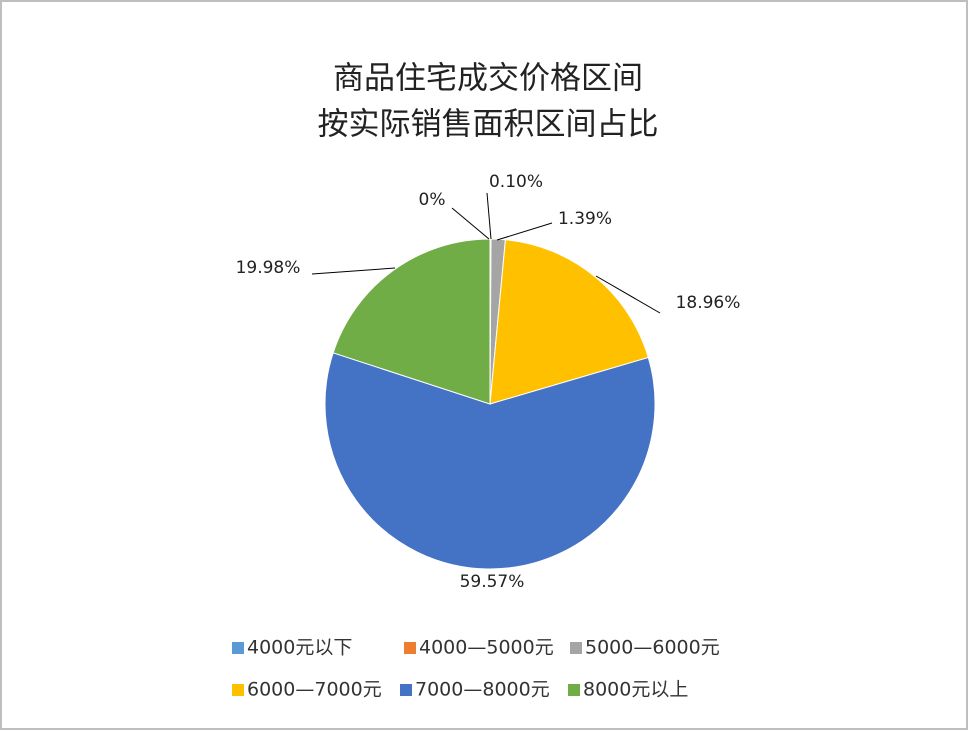 This screenshot has width=970, height=732. Describe the element at coordinates (516, 182) in the screenshot. I see `data-label: 0.10%` at that location.